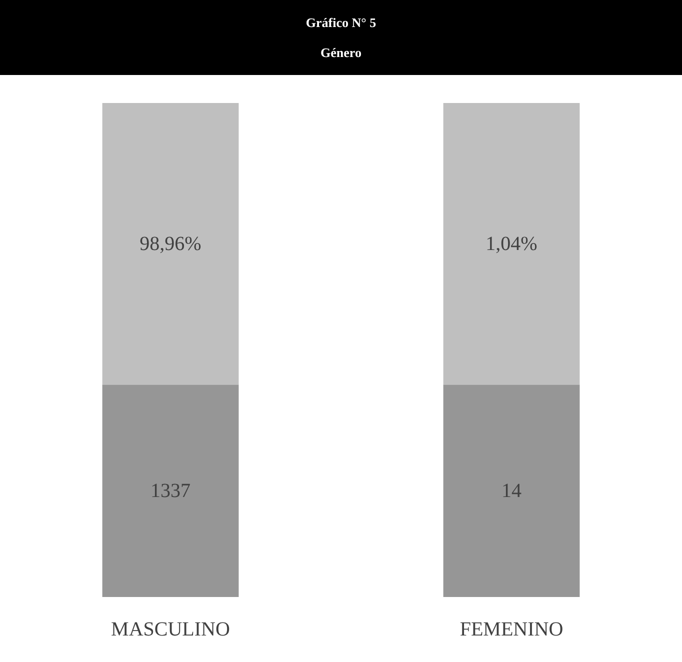  I want to click on category-label: MASCULINO, so click(170, 629).